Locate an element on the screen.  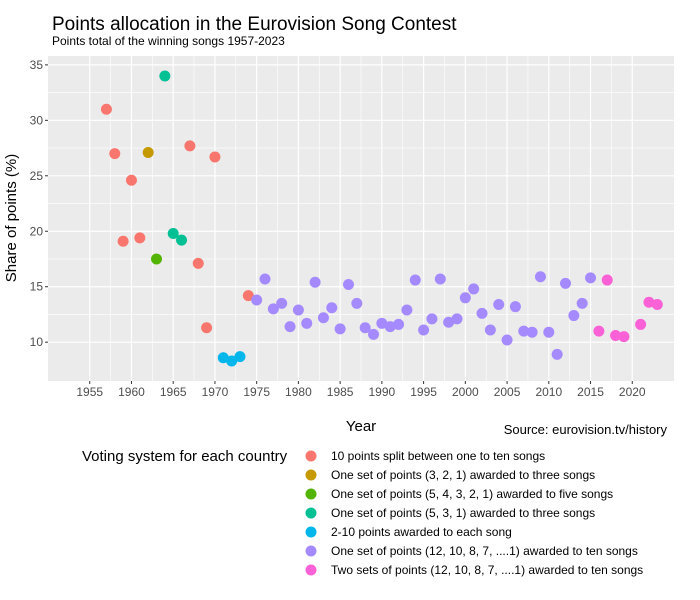
y-tick-label: 35 is located at coordinates (37, 65).